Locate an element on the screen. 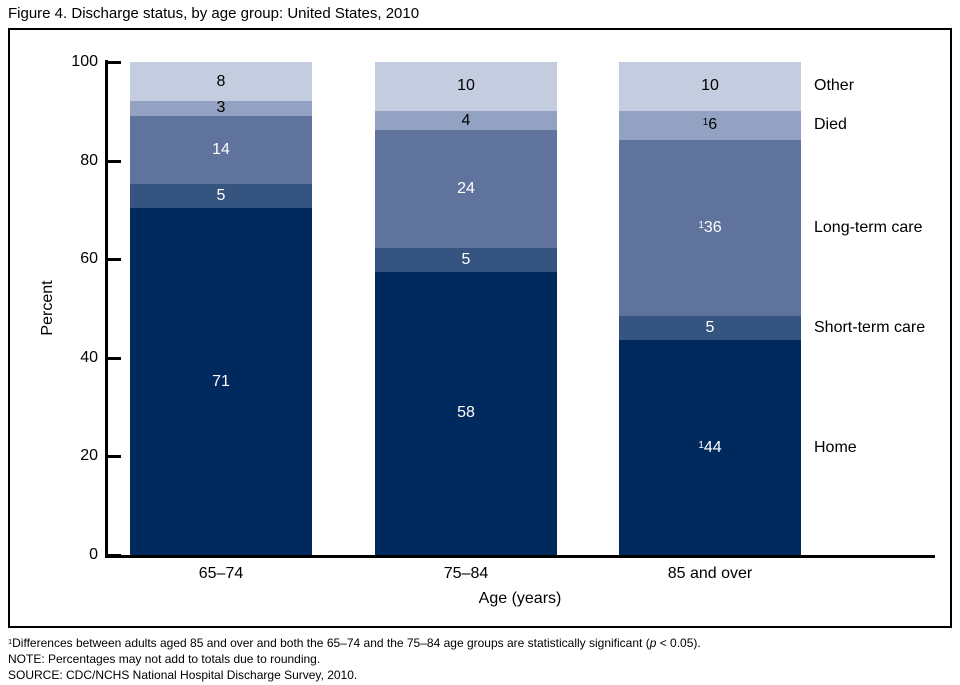  segment-home: 71 is located at coordinates (221, 381).